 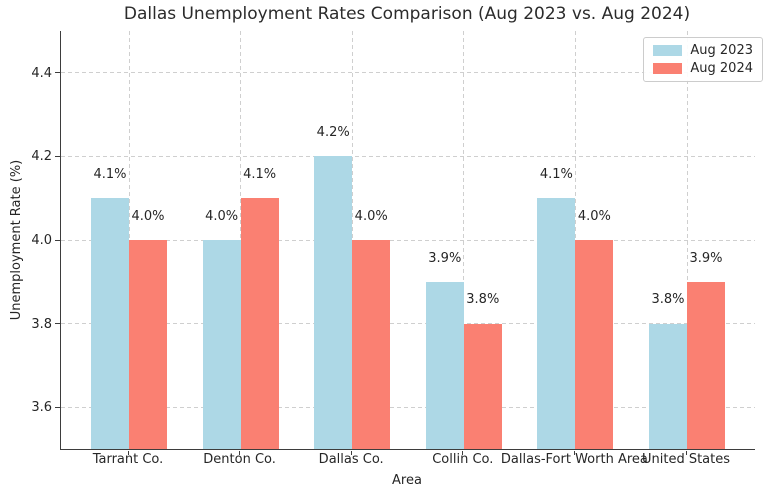 What do you see at coordinates (574, 459) in the screenshot?
I see `x-tick-label: Dallas-Fort Worth Area` at bounding box center [574, 459].